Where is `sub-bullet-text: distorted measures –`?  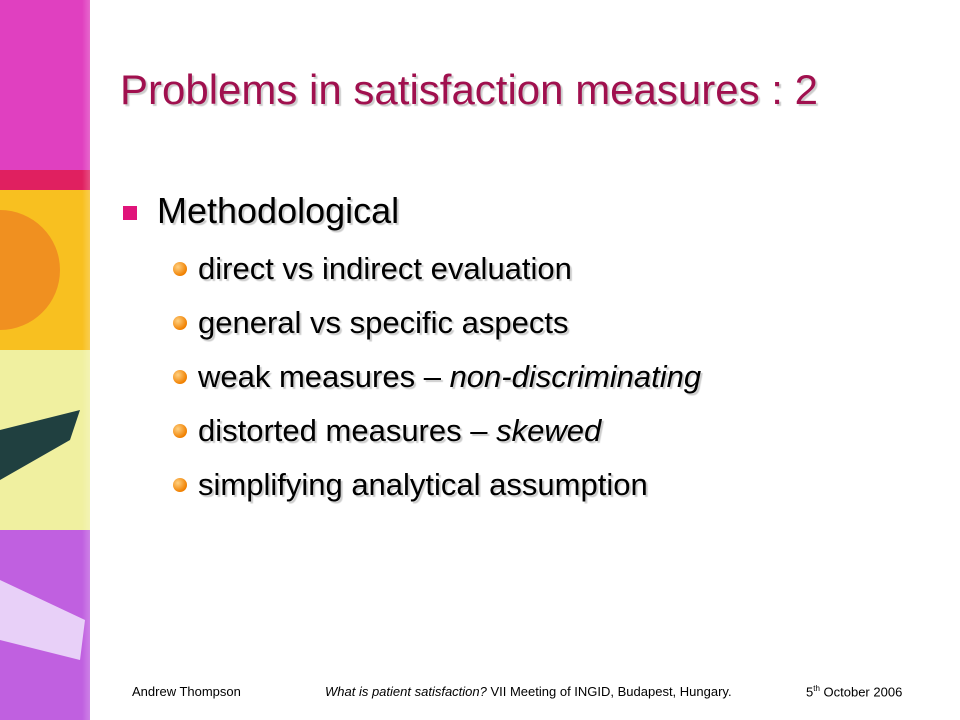
sub-bullet-text: distorted measures – is located at coordinates (347, 430).